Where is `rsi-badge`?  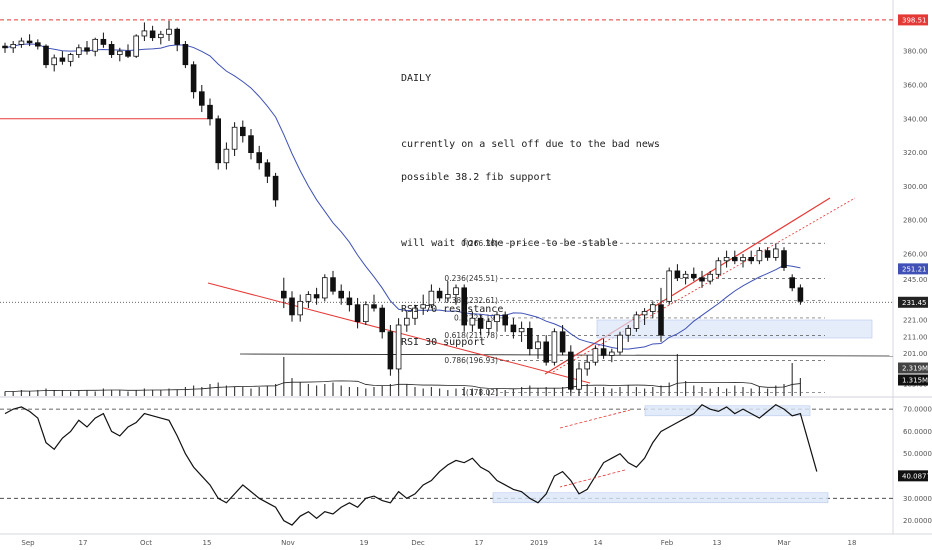
rsi-badge is located at coordinates (913, 476).